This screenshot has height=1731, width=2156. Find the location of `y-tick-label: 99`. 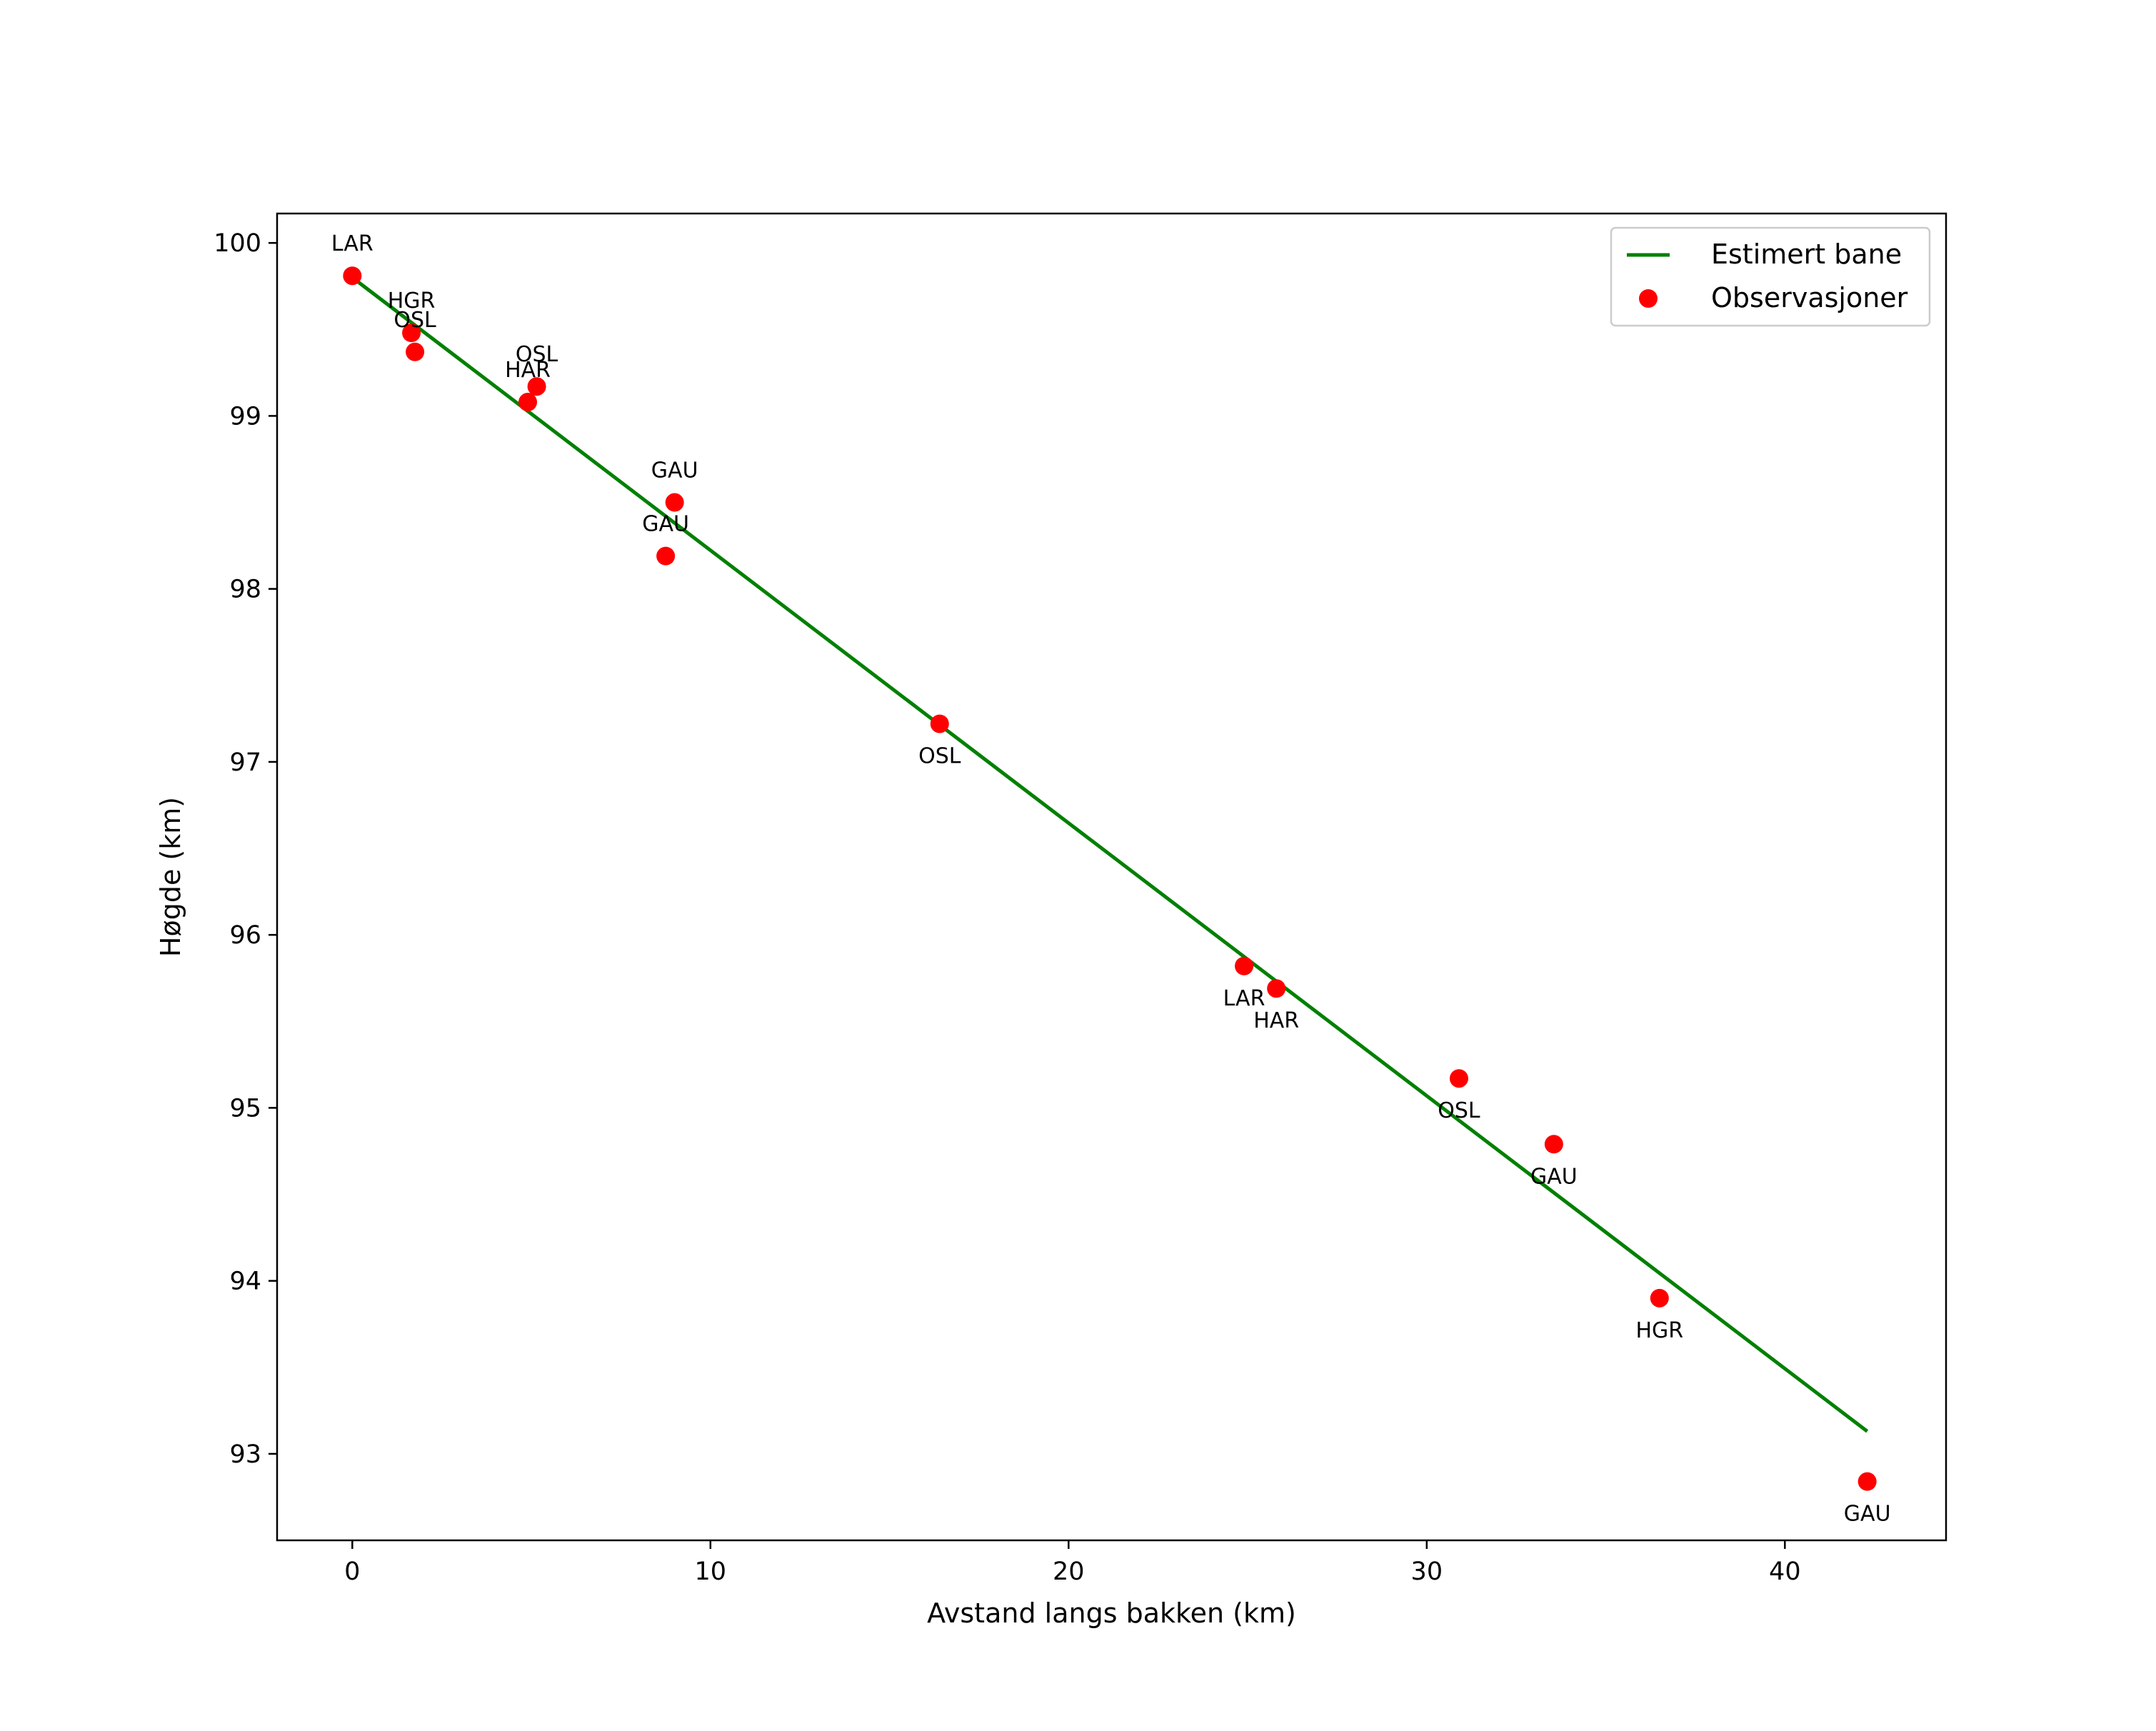

y-tick-label: 99 is located at coordinates (245, 416).